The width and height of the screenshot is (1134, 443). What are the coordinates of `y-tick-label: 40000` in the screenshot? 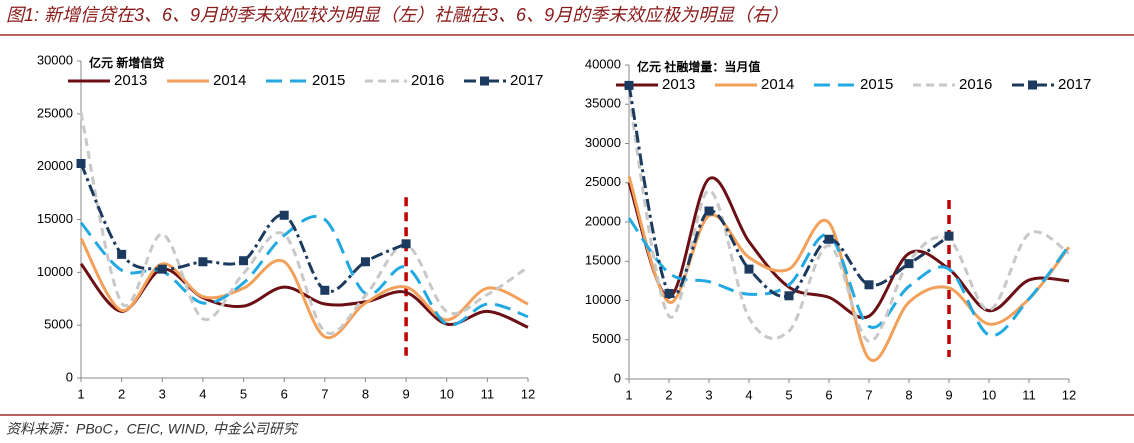 It's located at (603, 63).